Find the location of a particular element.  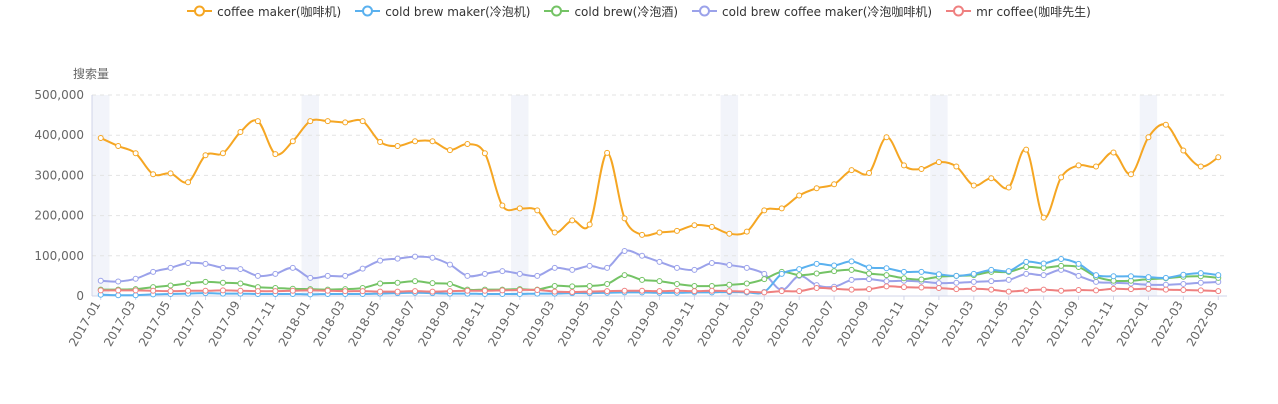

x-tick-label: 2021-11 is located at coordinates (1097, 324).